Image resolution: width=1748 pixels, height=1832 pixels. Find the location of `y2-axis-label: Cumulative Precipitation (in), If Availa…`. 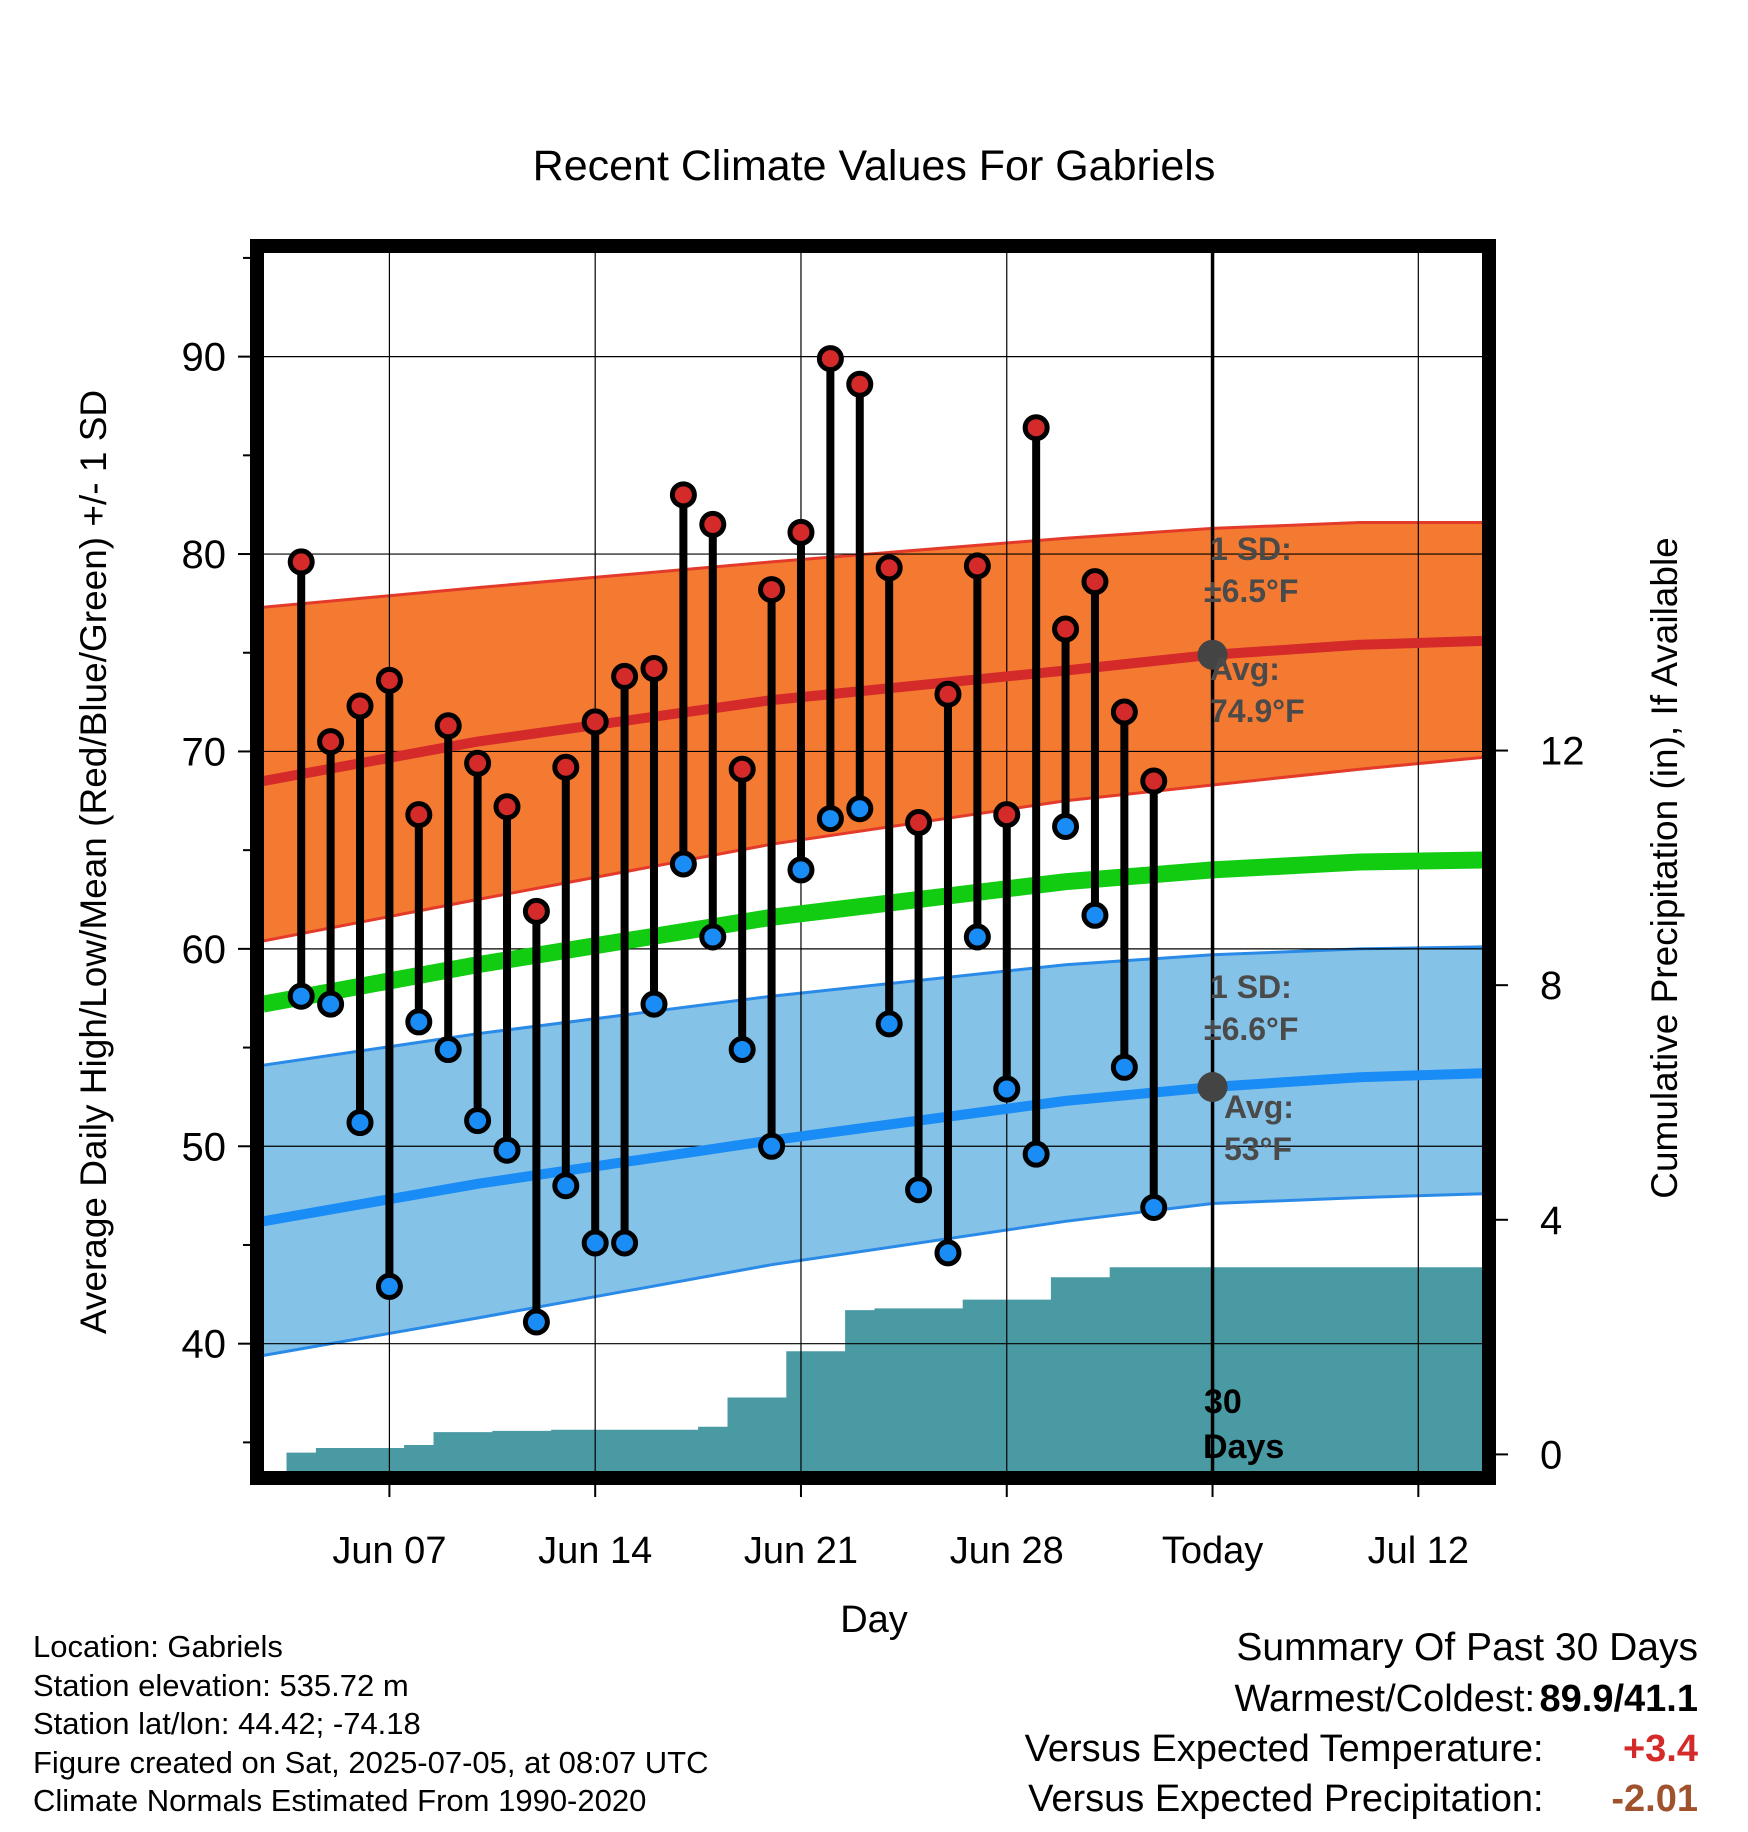

y2-axis-label: Cumulative Precipitation (in), If Availa… is located at coordinates (1664, 868).